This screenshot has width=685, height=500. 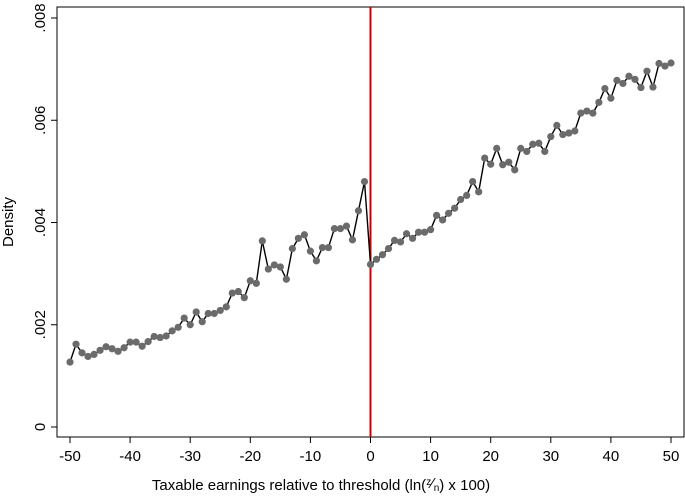 I want to click on x-tick-label: 50, so click(x=671, y=456).